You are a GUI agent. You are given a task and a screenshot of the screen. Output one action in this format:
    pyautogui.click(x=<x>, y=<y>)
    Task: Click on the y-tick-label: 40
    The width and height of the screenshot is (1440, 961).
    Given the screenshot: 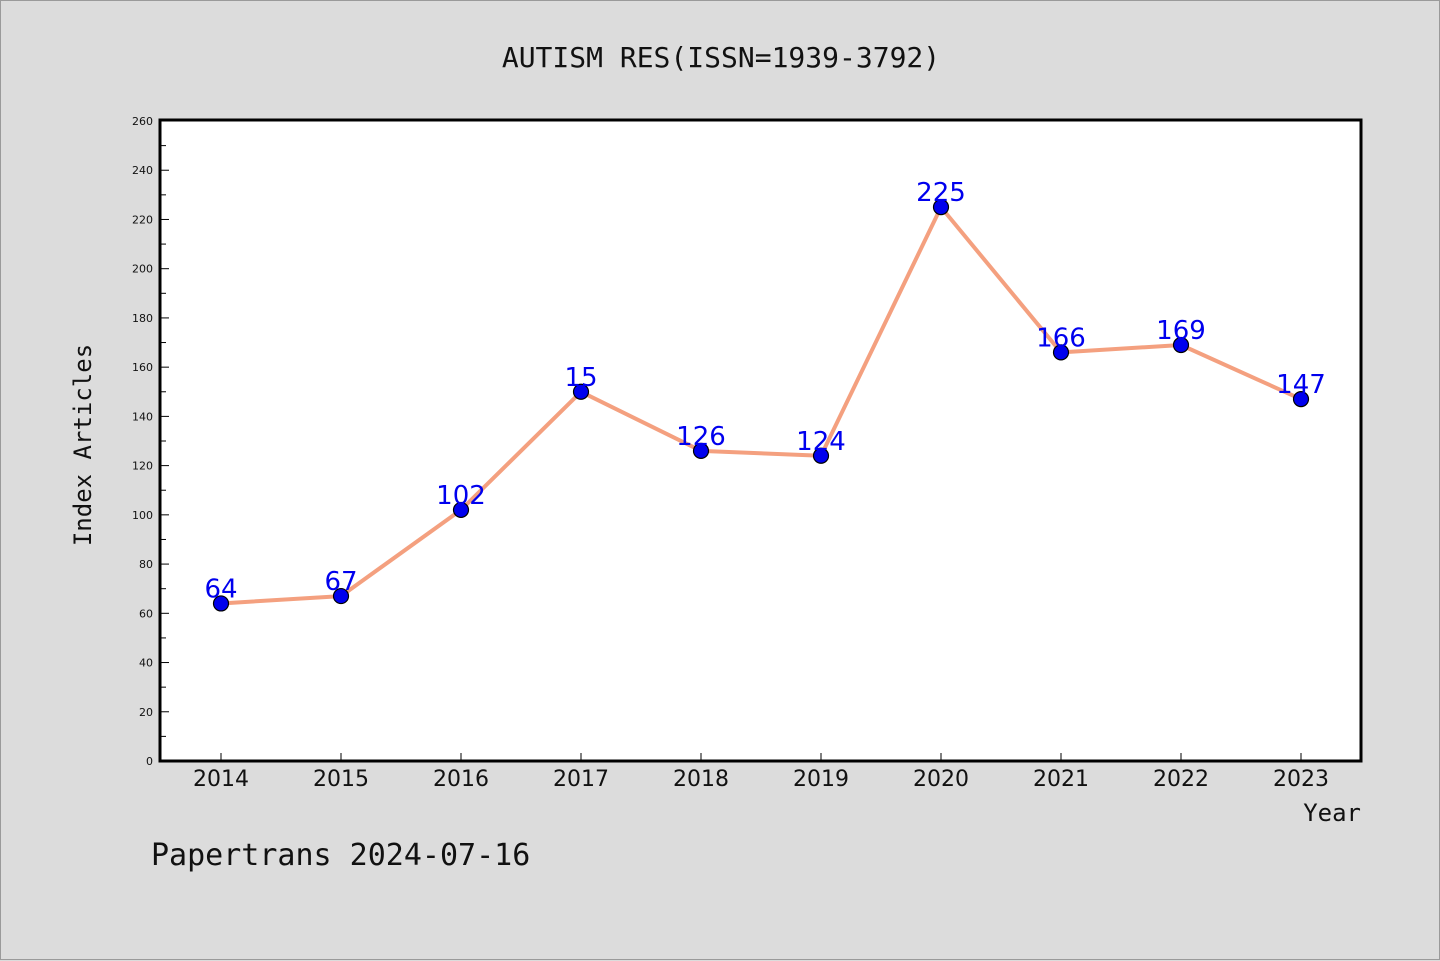 What is the action you would take?
    pyautogui.click(x=146, y=663)
    